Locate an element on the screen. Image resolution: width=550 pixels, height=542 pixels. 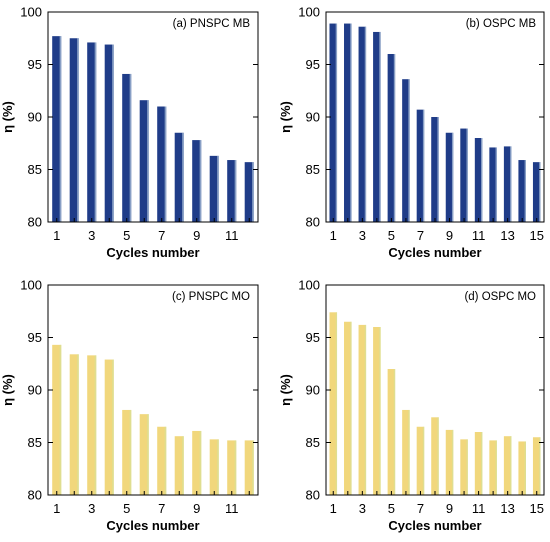
panel-title: (d) OSPC MO is located at coordinates (500, 297).